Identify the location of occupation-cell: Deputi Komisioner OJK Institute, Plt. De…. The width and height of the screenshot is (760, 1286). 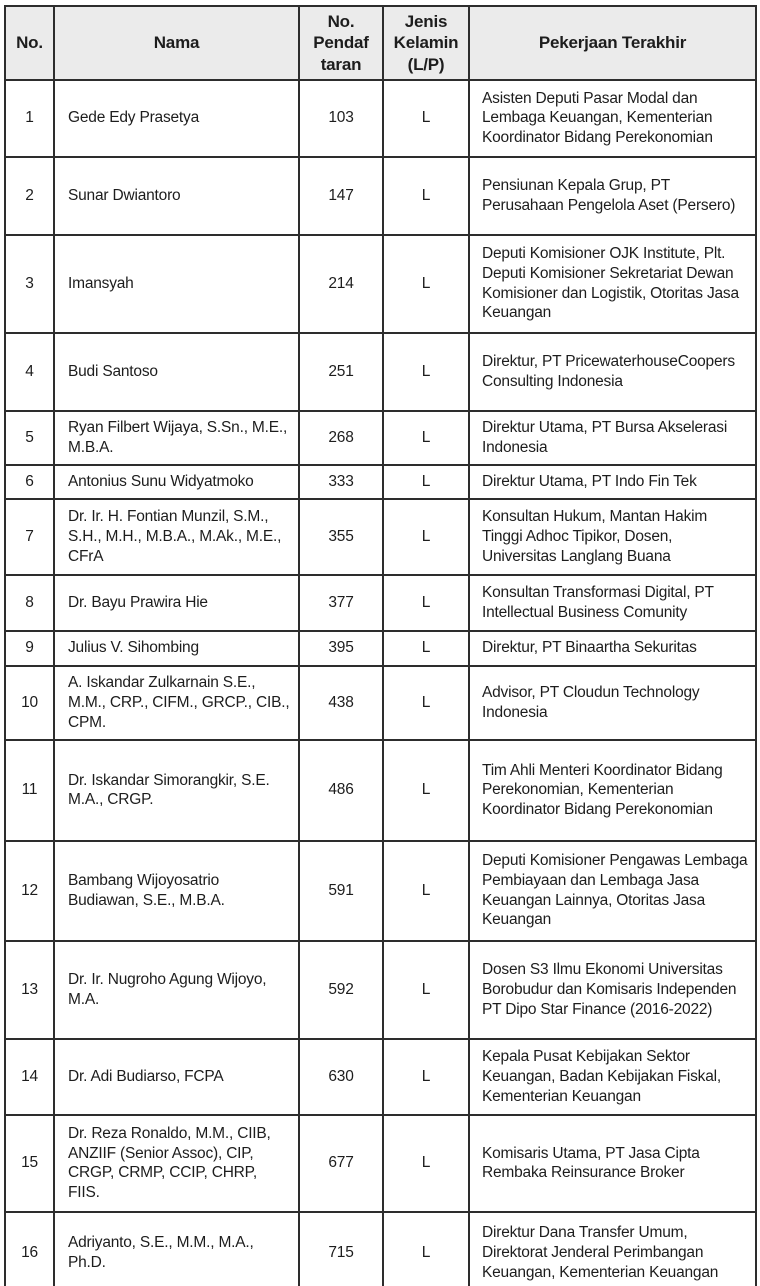
(612, 283).